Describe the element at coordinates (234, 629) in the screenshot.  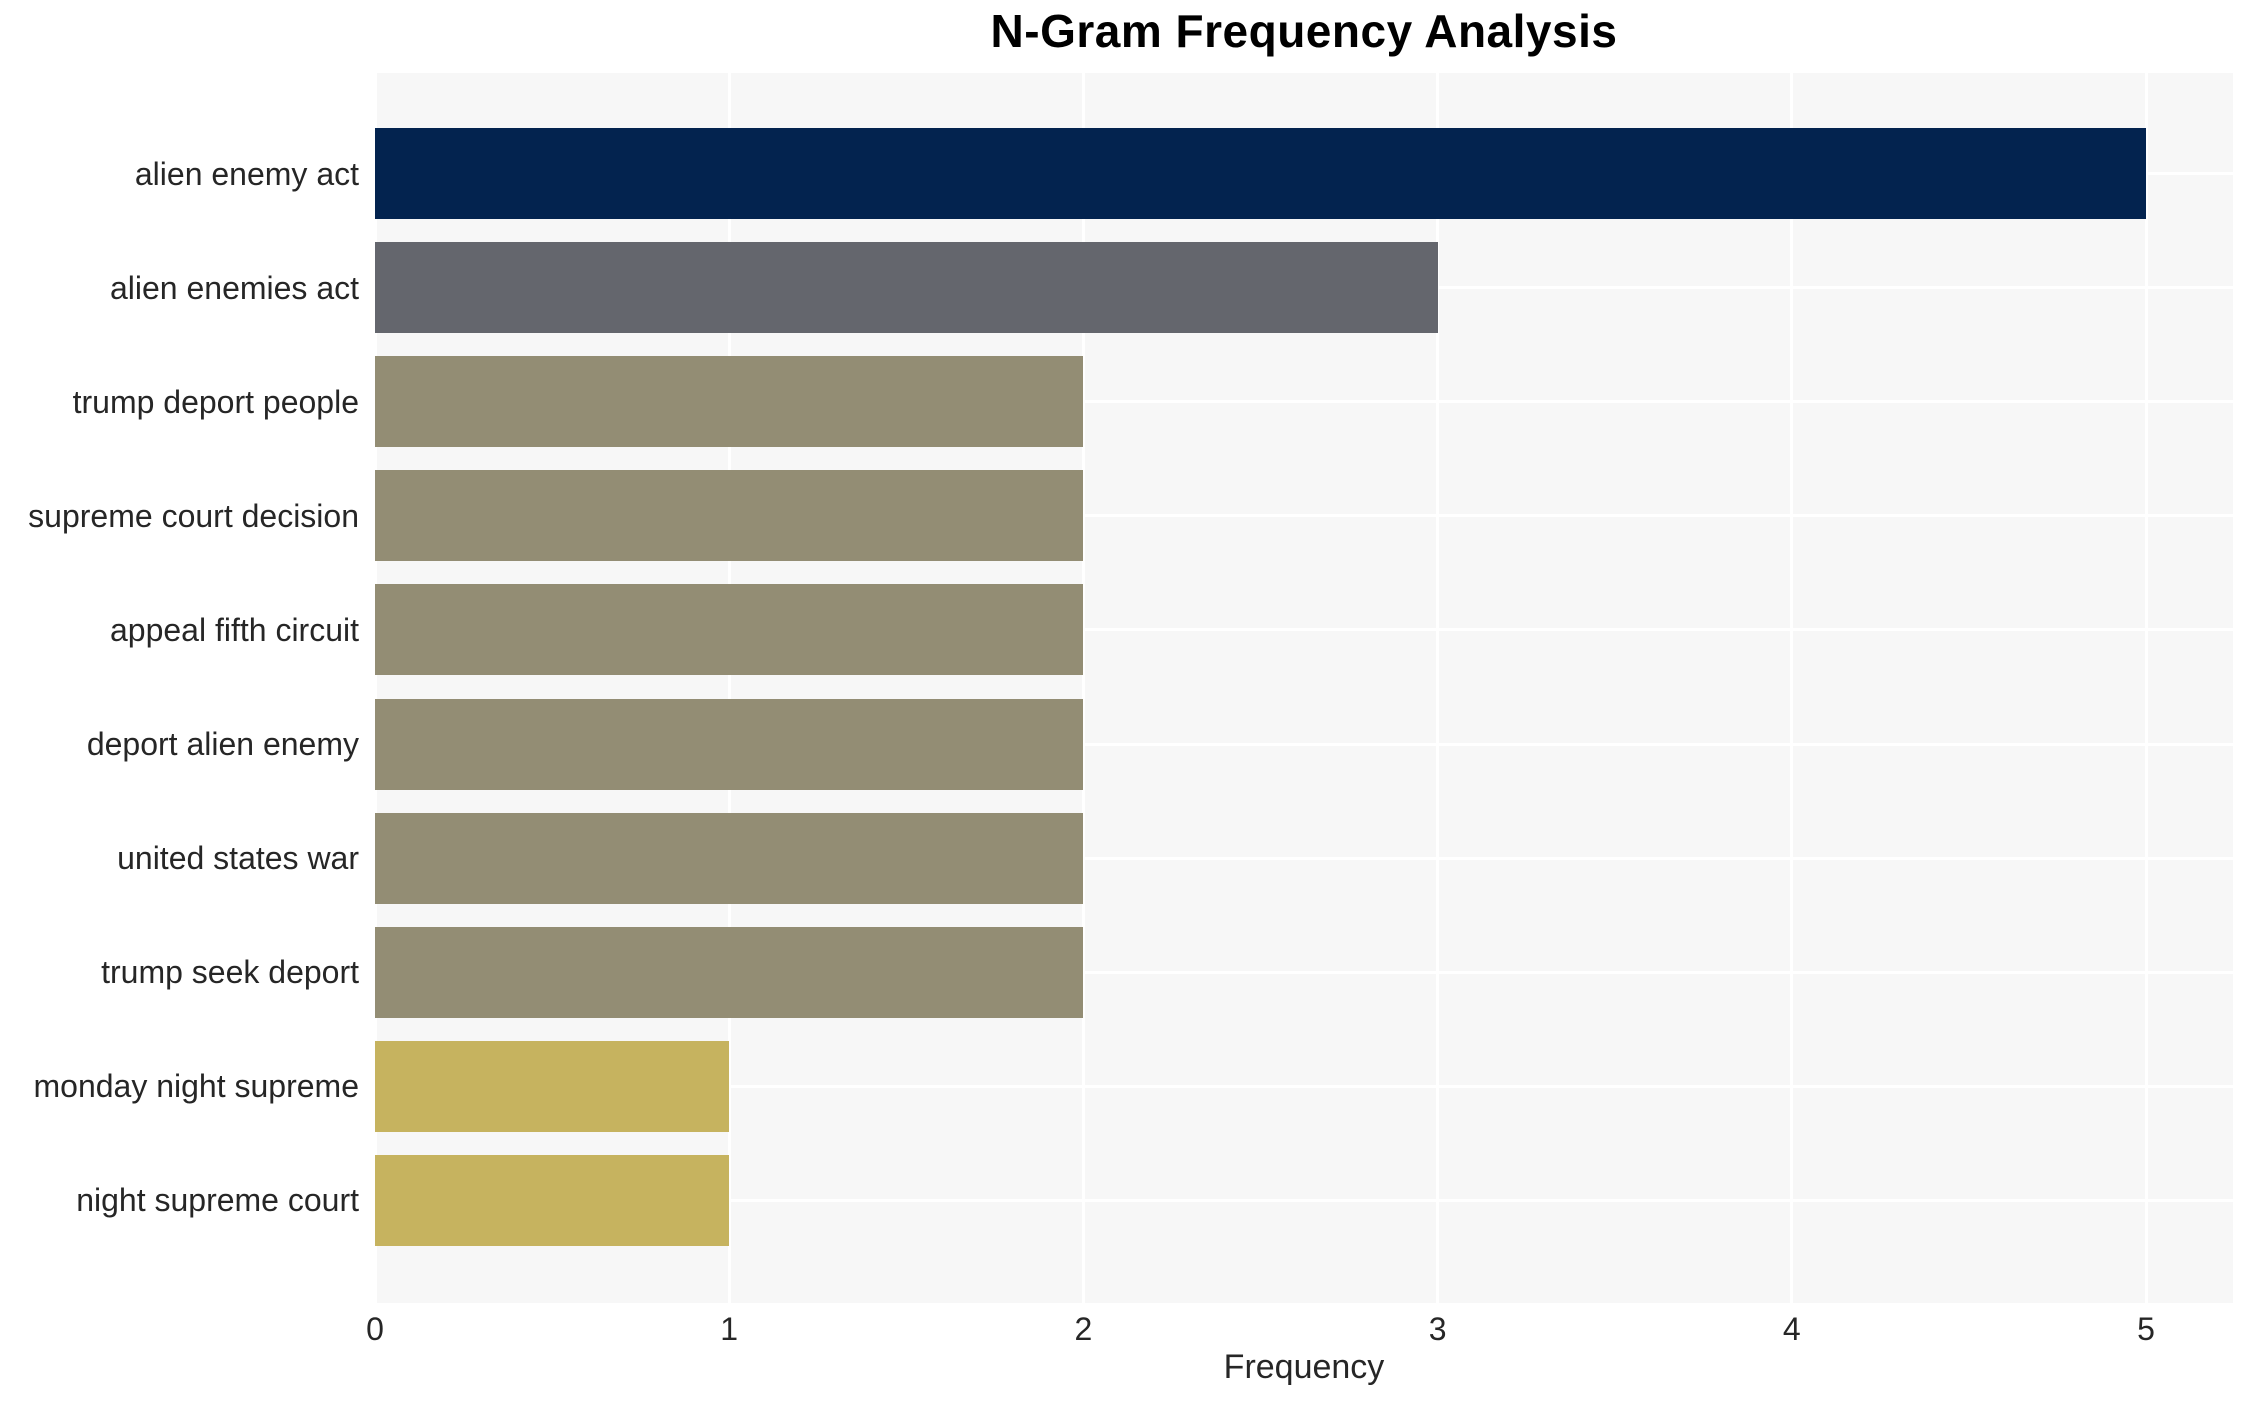
I see `category-label: appeal fifth circuit` at that location.